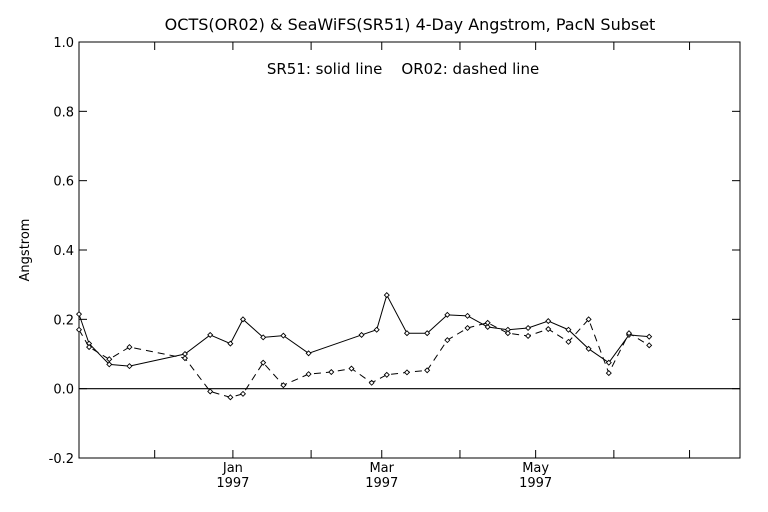 Image resolution: width=768 pixels, height=512 pixels. Describe the element at coordinates (63, 251) in the screenshot. I see `y-tick-label: 0.4` at that location.